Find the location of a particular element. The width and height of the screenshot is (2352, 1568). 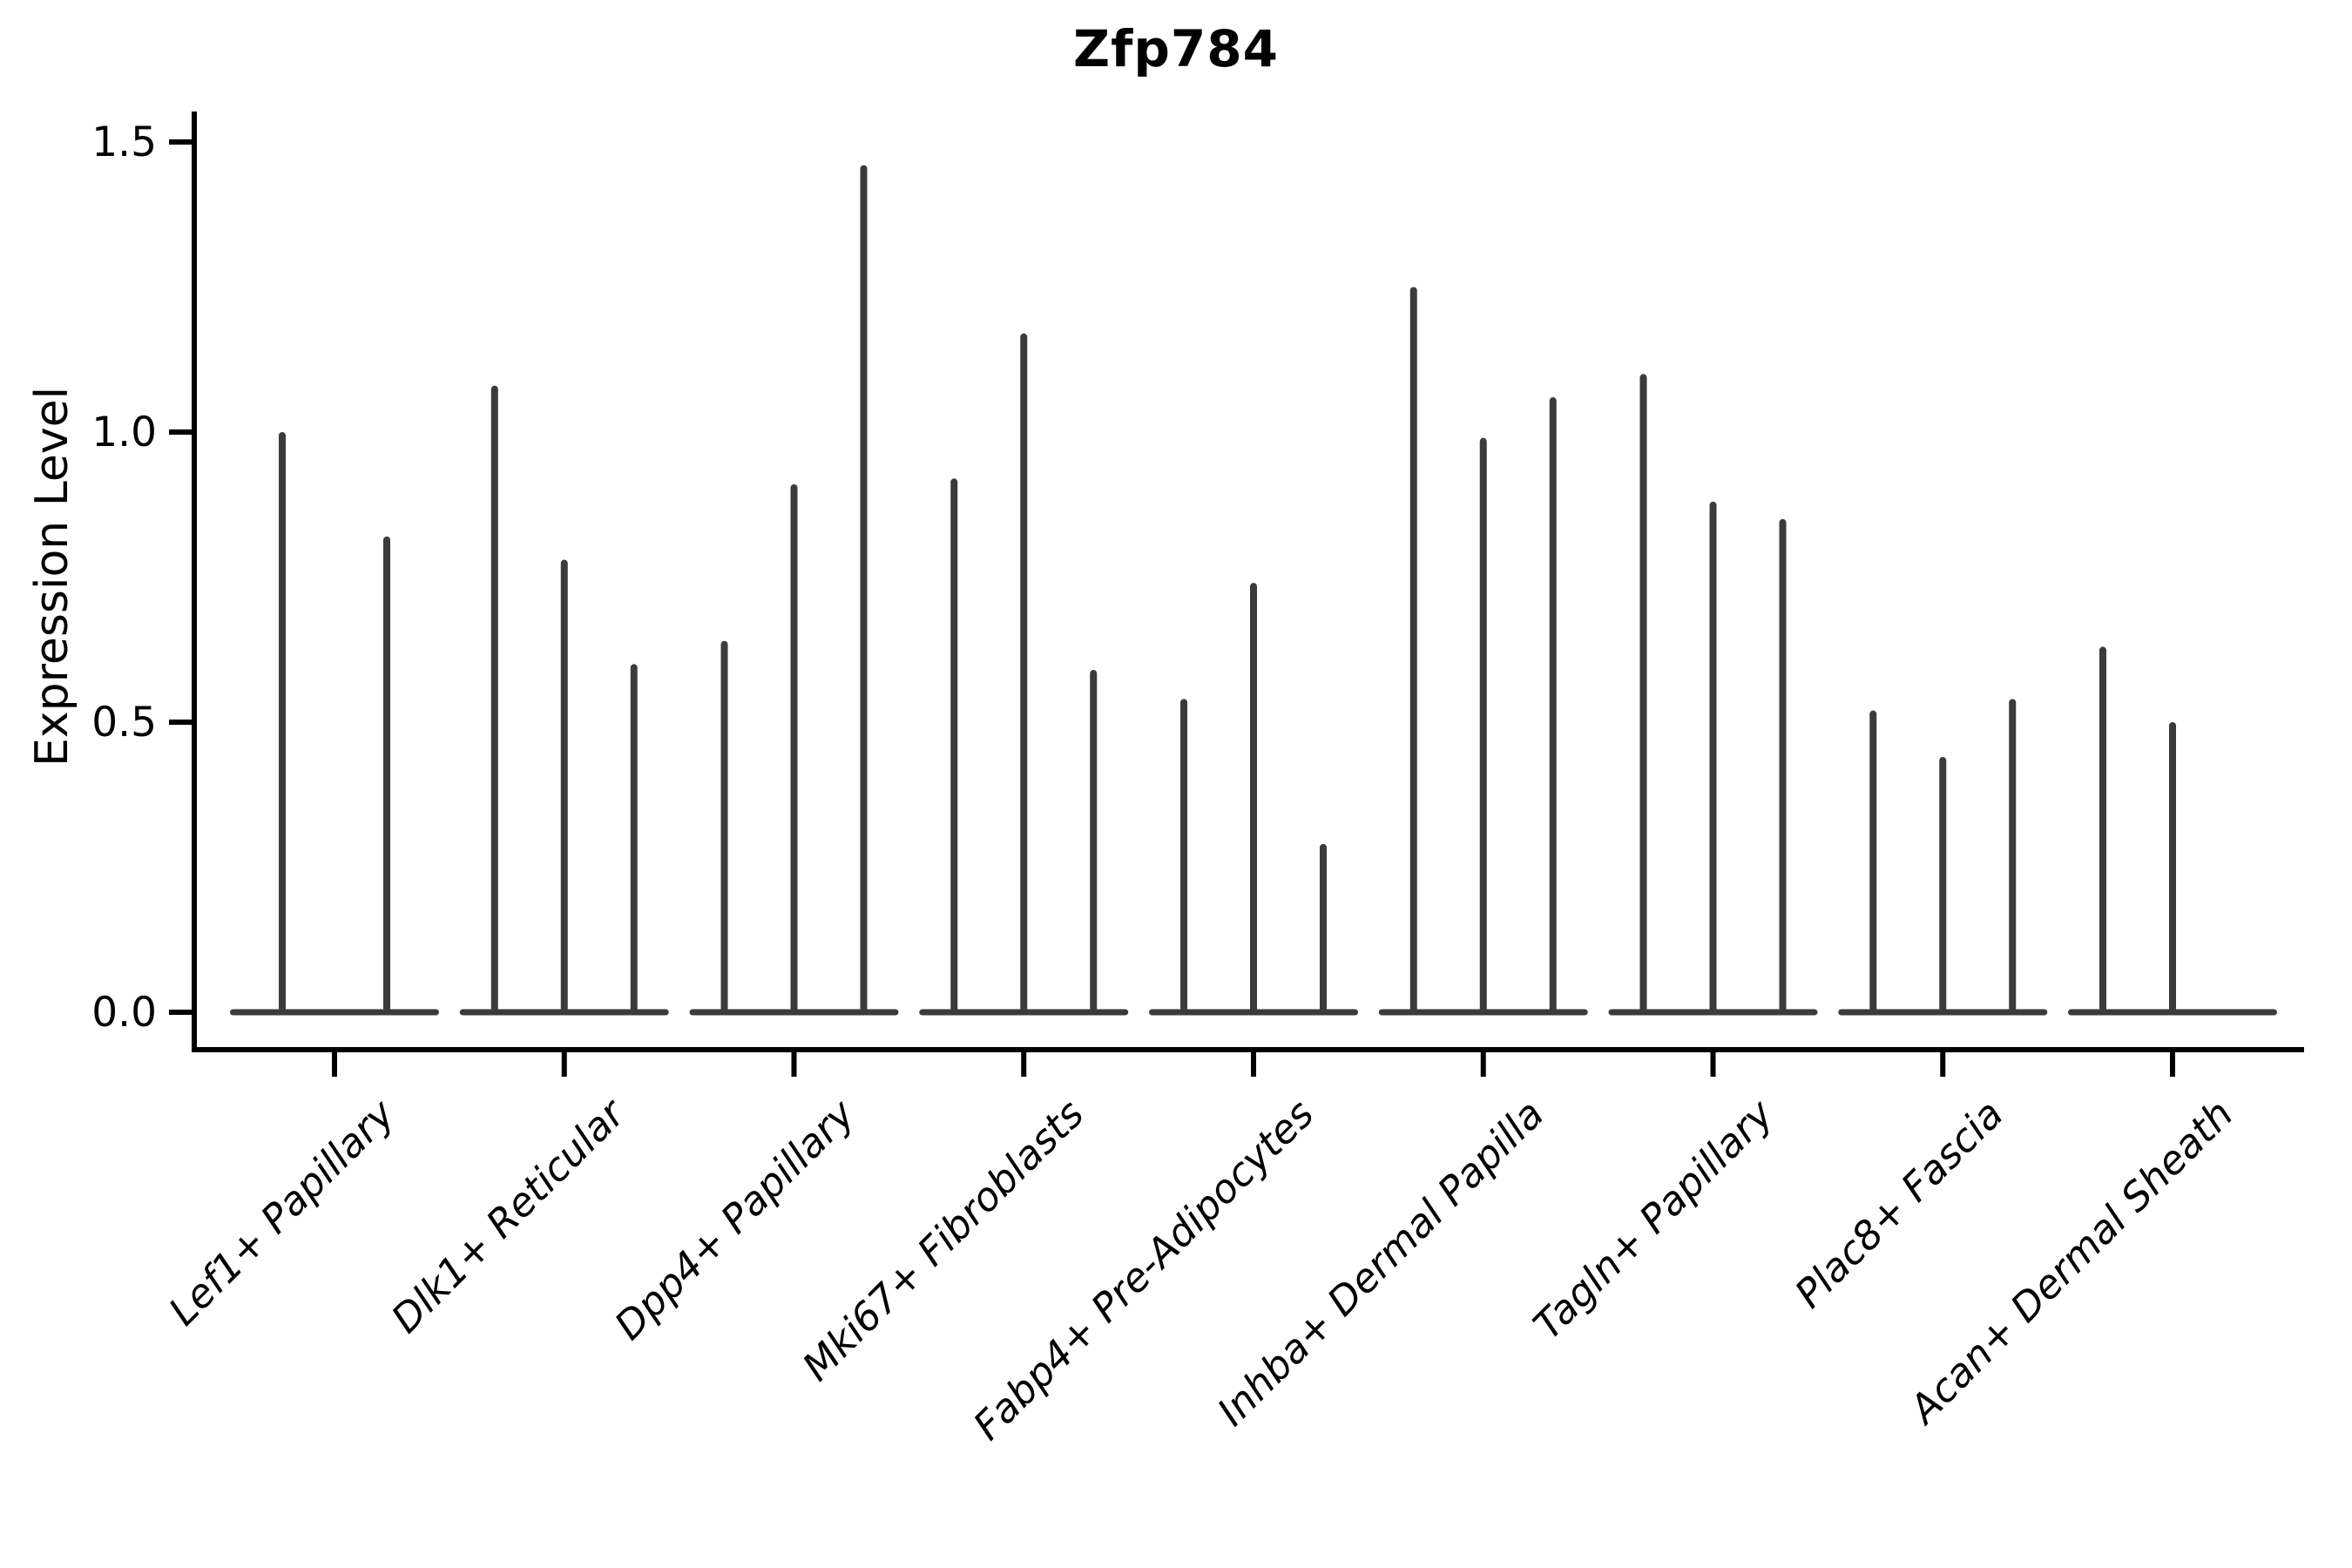

violin-baseline is located at coordinates (334, 1013).